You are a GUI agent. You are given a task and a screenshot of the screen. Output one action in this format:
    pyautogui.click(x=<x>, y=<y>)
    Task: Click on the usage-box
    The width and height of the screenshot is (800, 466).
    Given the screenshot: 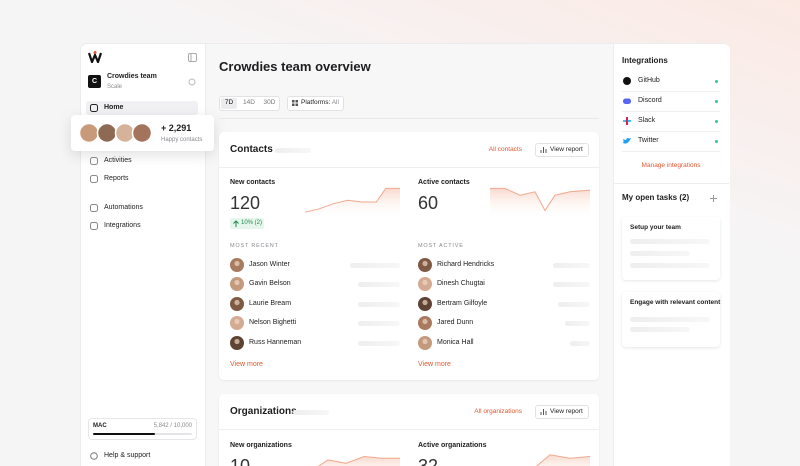 What is the action you would take?
    pyautogui.click(x=142, y=429)
    